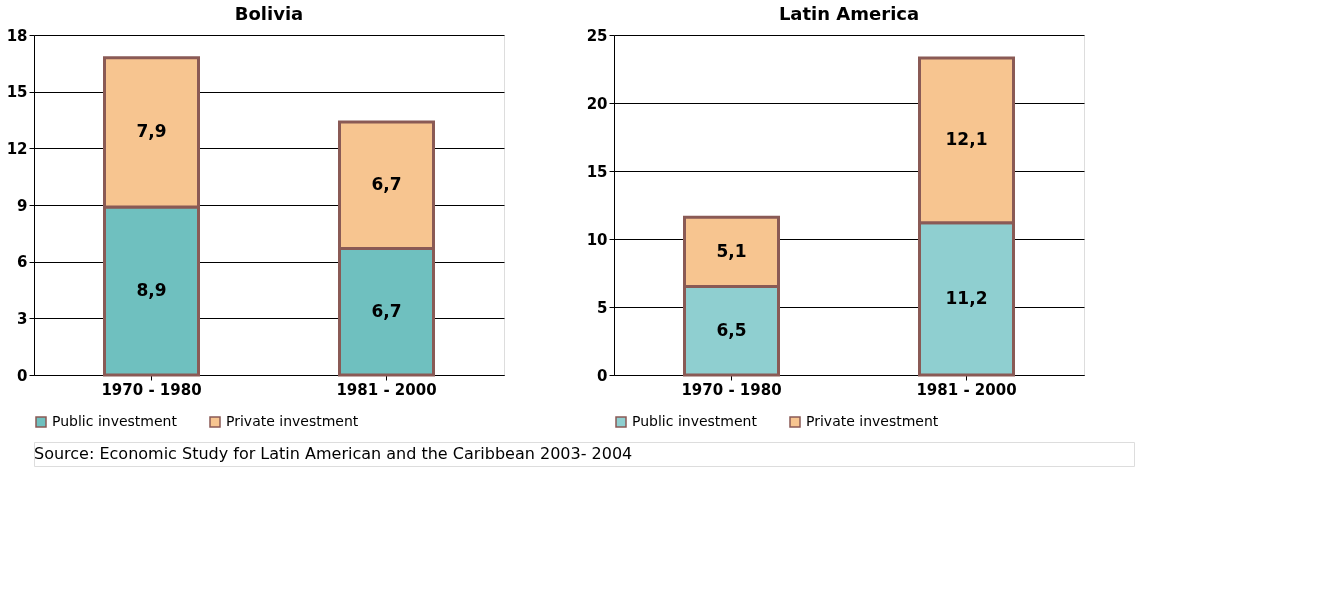 This screenshot has width=1330, height=610. What do you see at coordinates (731, 250) in the screenshot?
I see `data-label: 5,1` at bounding box center [731, 250].